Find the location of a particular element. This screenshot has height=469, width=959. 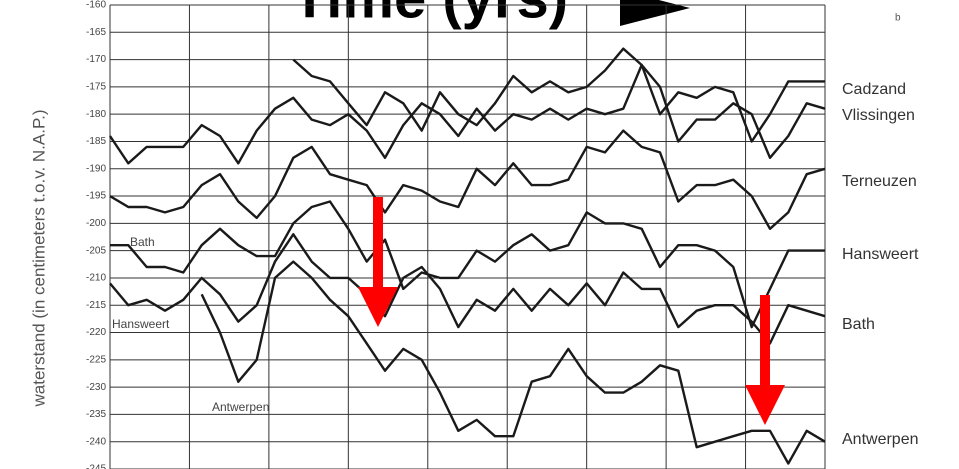

y-tick-label: -245 is located at coordinates (96, 466).